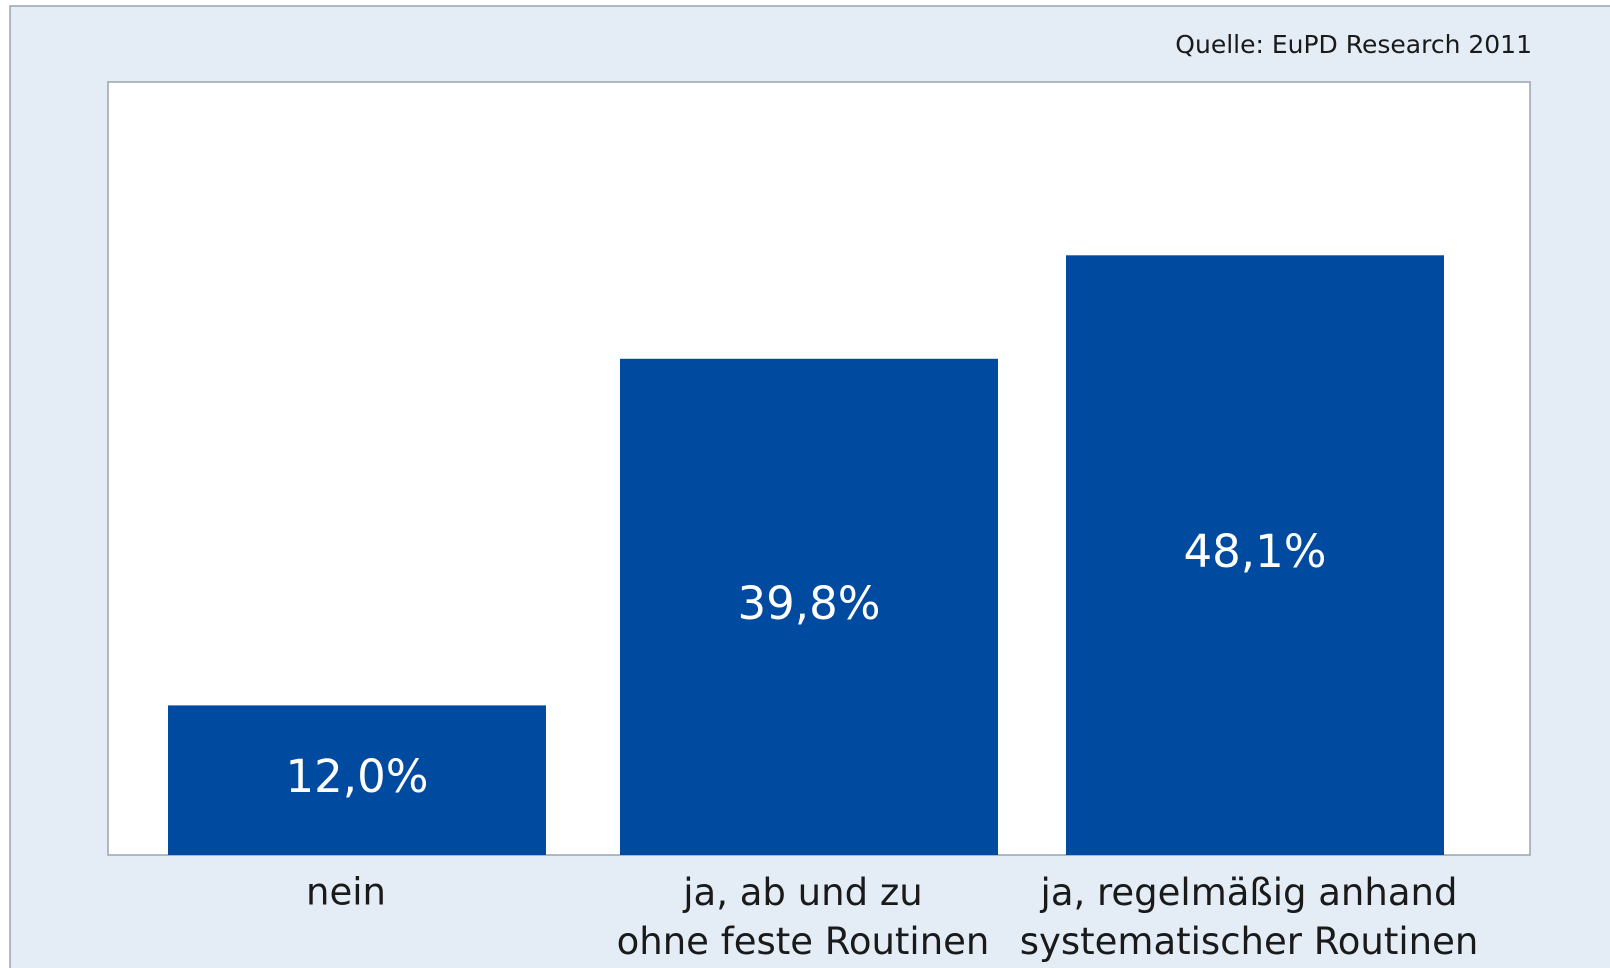 The image size is (1610, 968). What do you see at coordinates (346, 892) in the screenshot?
I see `x-tick-label: nein` at bounding box center [346, 892].